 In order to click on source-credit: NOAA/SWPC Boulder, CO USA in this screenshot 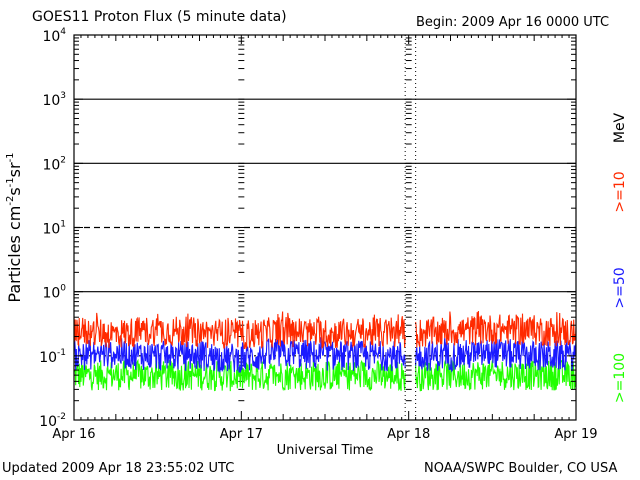, I will do `click(521, 468)`.